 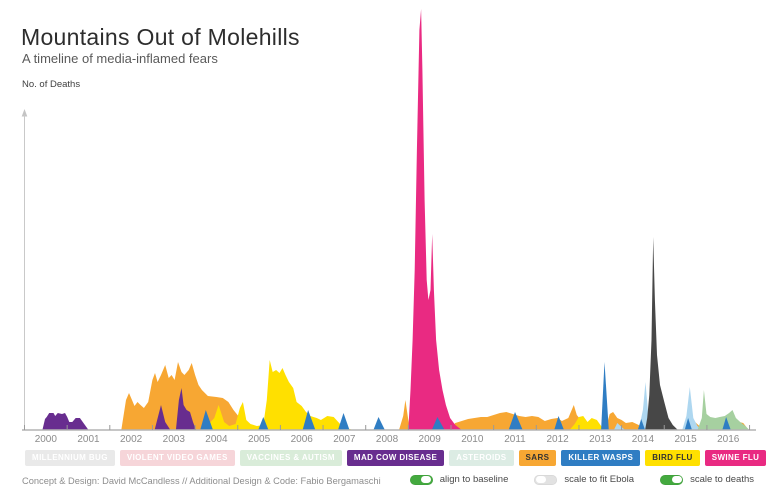 What do you see at coordinates (685, 439) in the screenshot?
I see `year-label-2015: 2015` at bounding box center [685, 439].